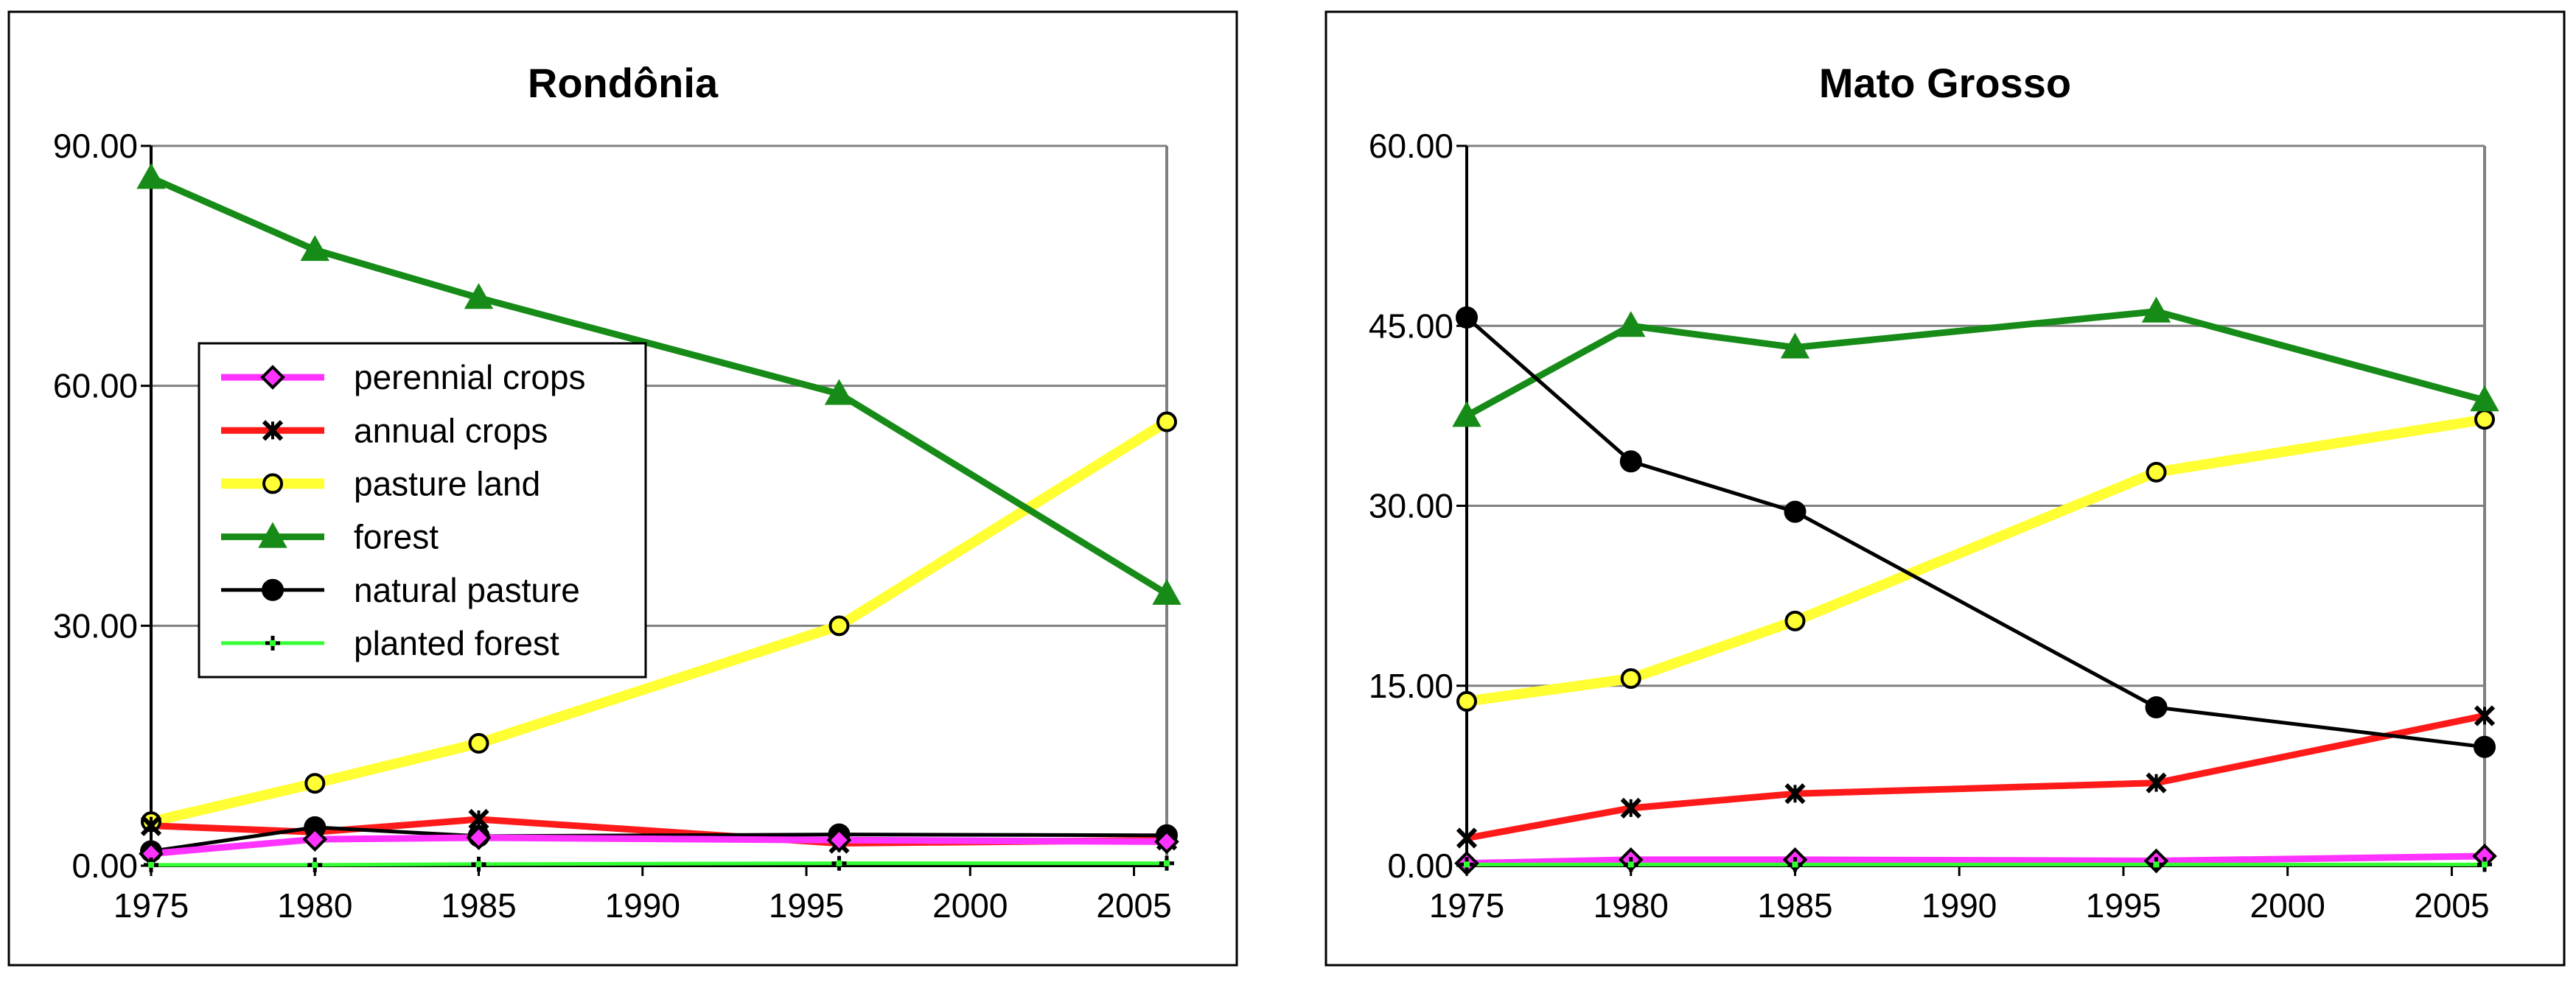 This screenshot has width=2576, height=988. What do you see at coordinates (451, 430) in the screenshot?
I see `legend-label: annual crops` at bounding box center [451, 430].